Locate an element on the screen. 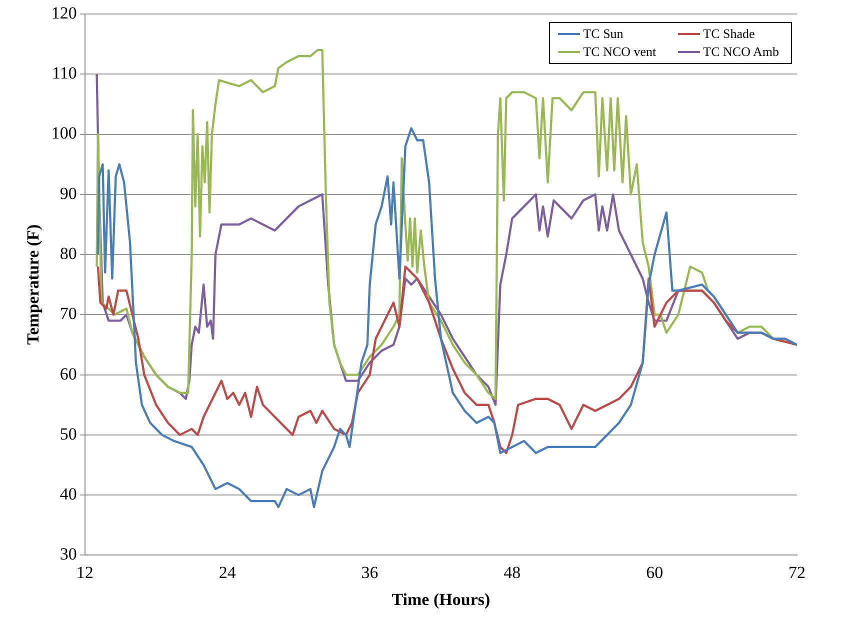  y-tick-label: 40 is located at coordinates (68, 494).